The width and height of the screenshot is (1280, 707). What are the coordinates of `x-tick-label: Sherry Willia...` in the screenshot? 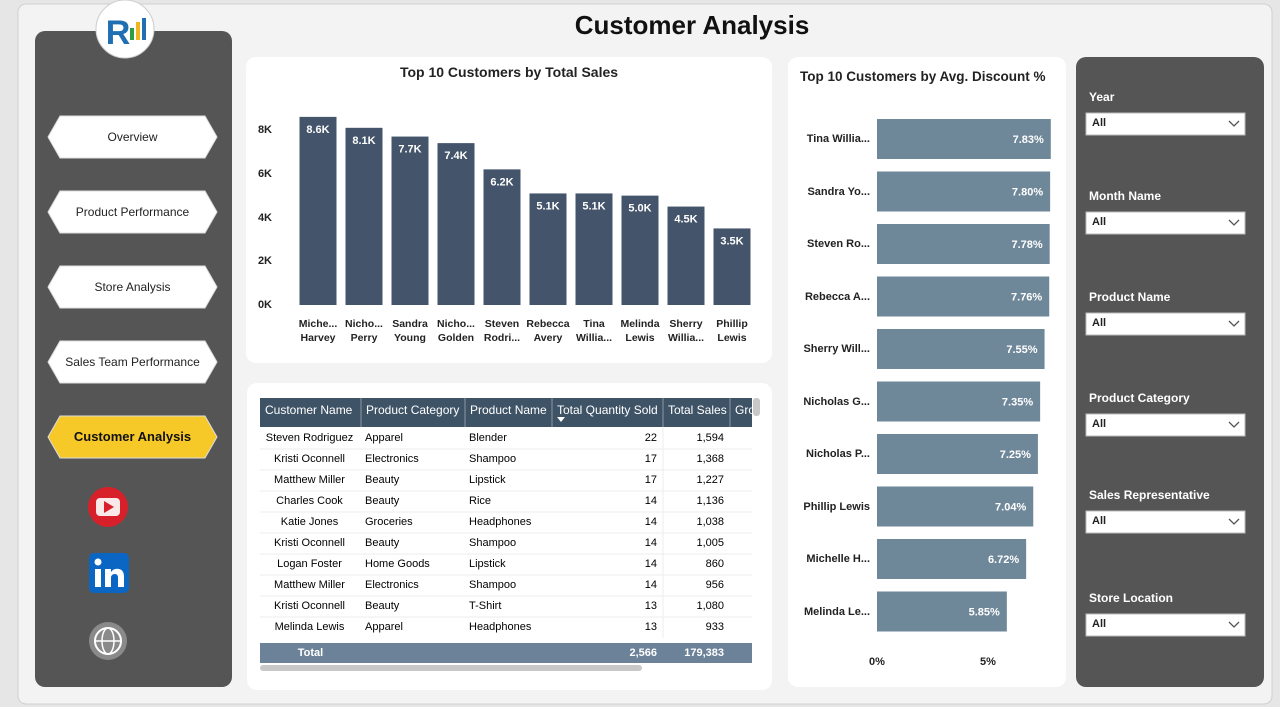 It's located at (686, 331).